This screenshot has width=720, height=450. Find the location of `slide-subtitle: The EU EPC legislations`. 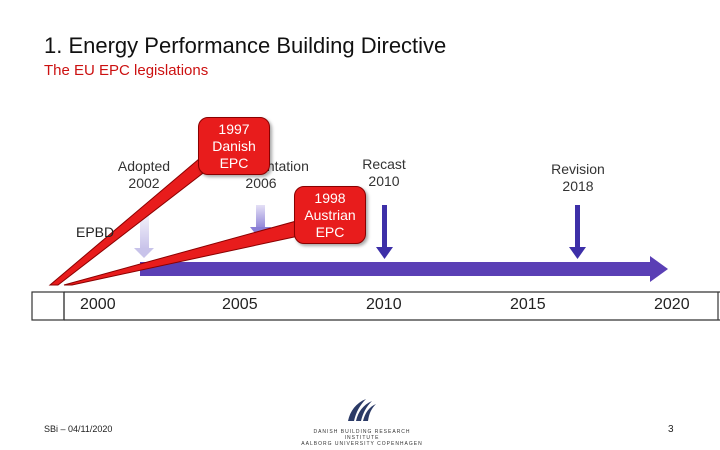

slide-subtitle: The EU EPC legislations is located at coordinates (126, 70).